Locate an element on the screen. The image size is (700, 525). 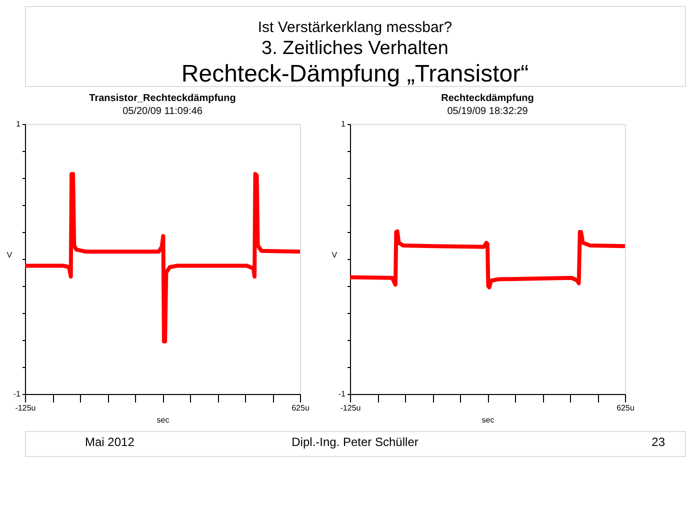
chart-title: Rechteckdämpfung is located at coordinates (487, 98).